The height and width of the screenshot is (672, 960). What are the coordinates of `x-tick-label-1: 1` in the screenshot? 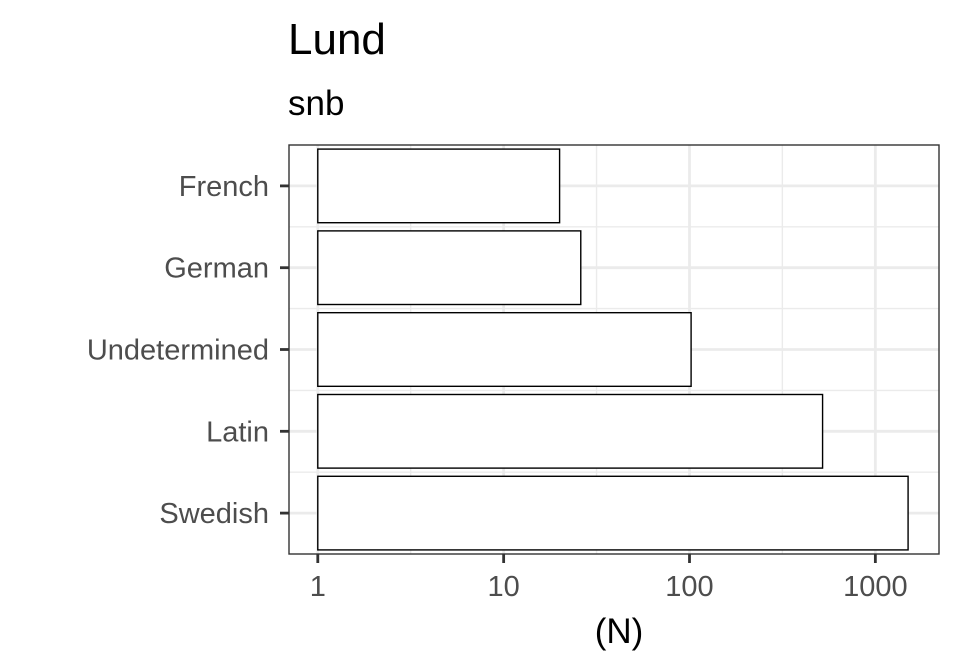 It's located at (318, 587).